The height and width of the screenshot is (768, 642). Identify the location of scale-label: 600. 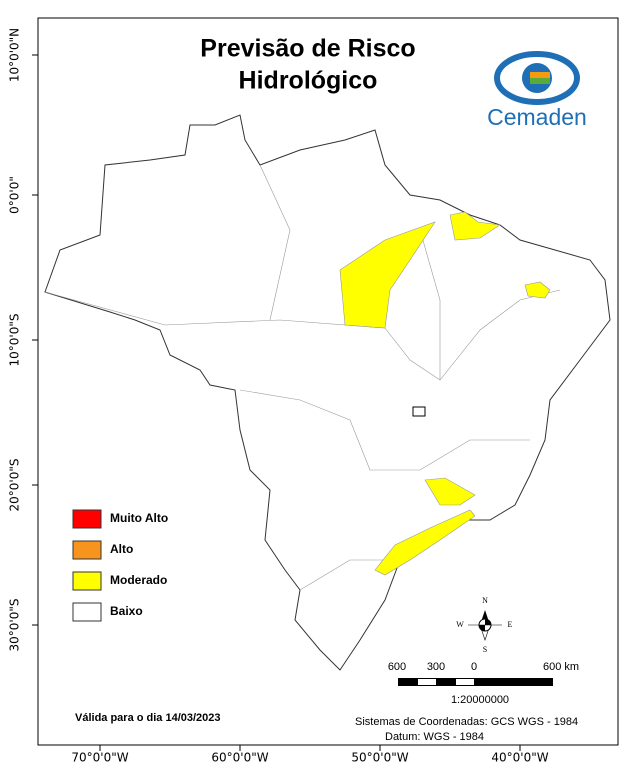
(397, 667).